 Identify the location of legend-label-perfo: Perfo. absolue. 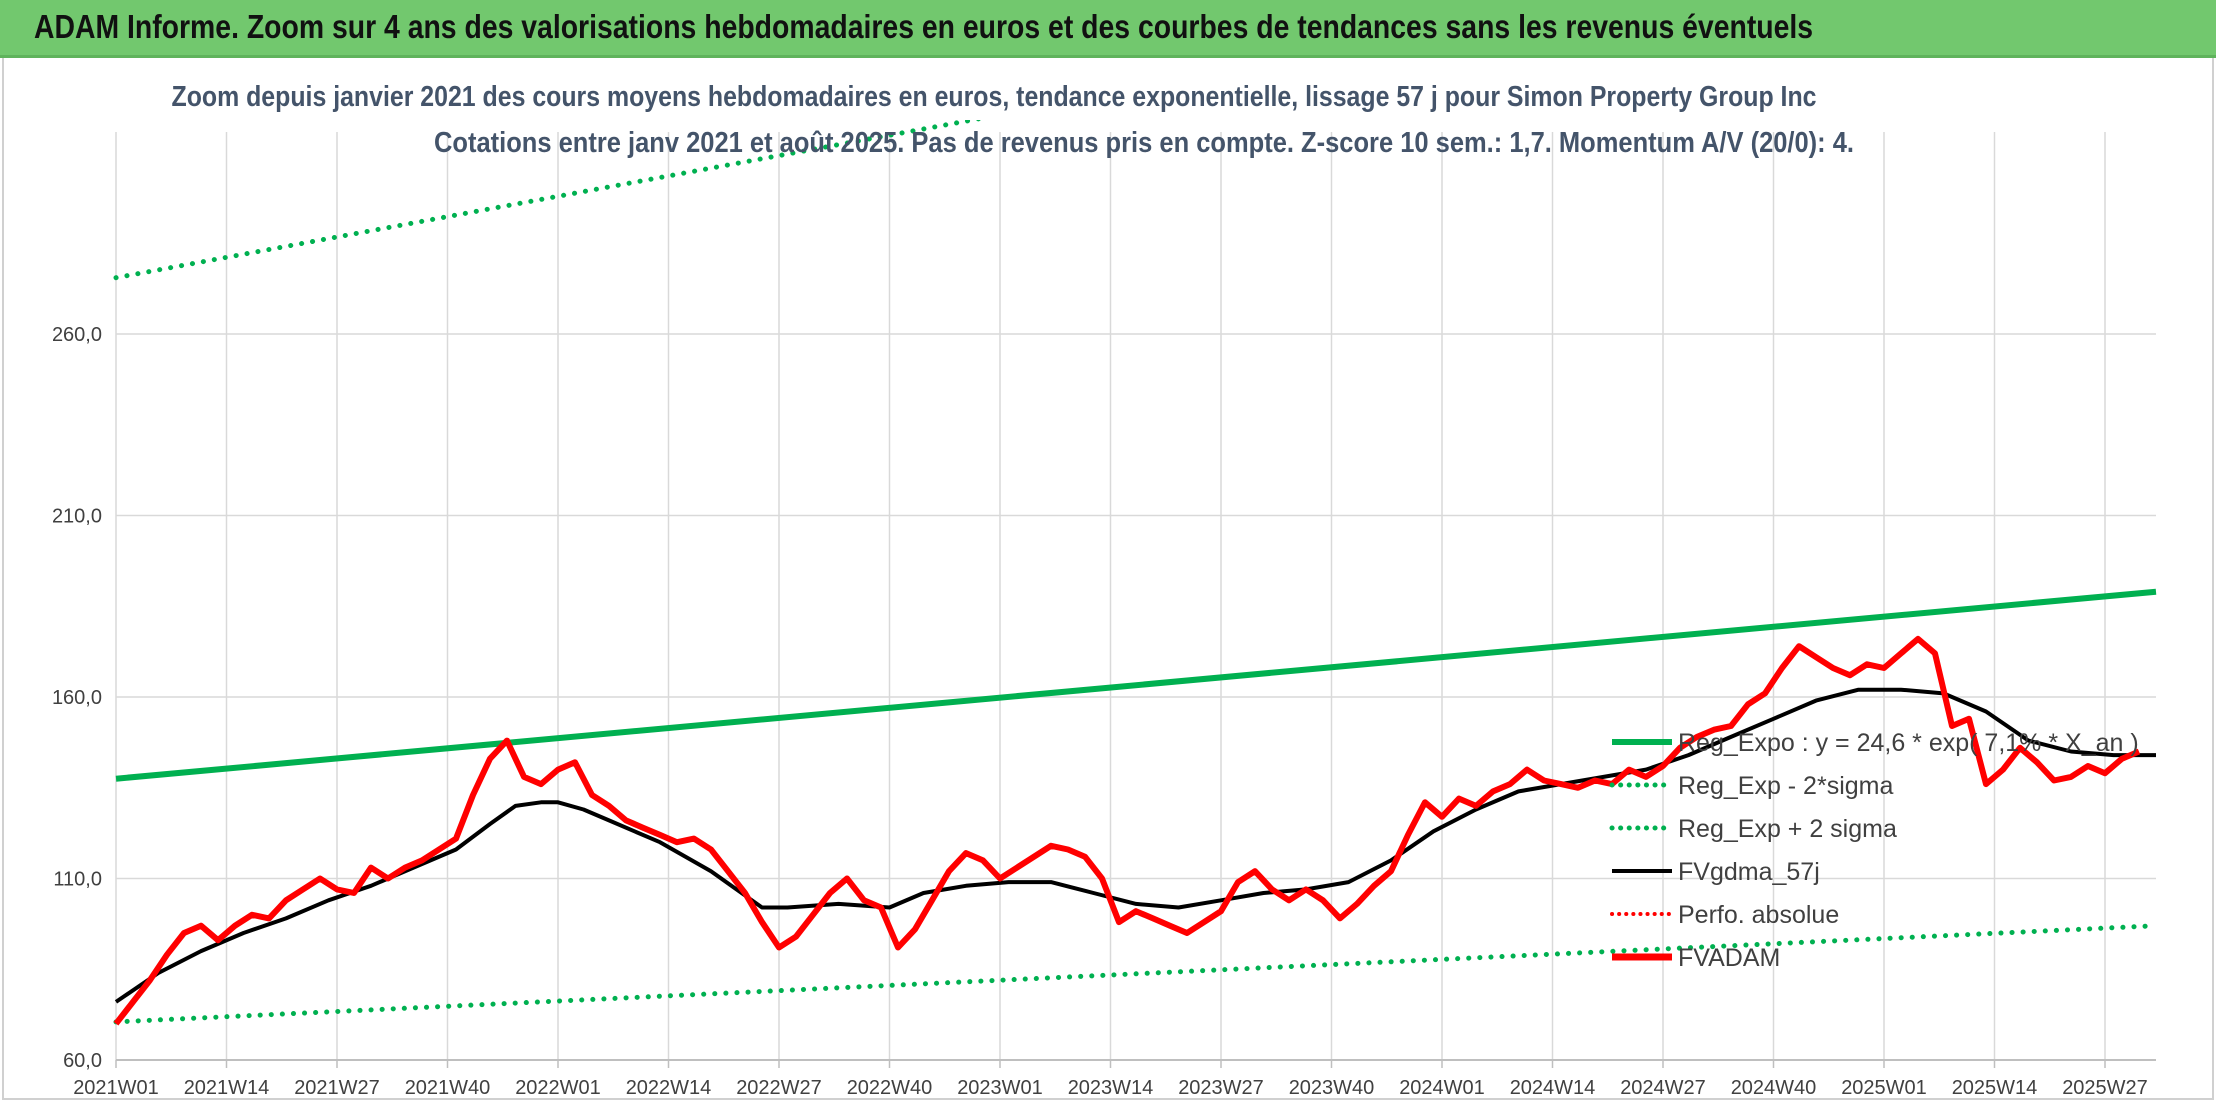
(1758, 915).